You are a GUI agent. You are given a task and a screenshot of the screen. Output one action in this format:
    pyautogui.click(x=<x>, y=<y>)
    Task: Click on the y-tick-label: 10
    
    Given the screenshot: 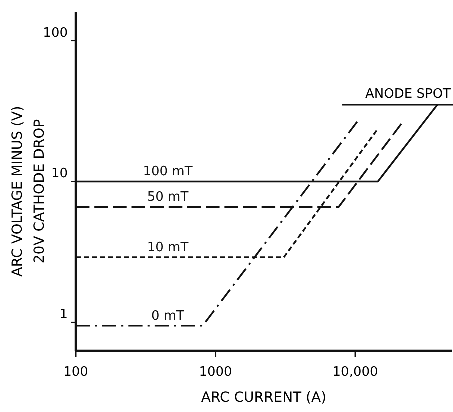 What is the action you would take?
    pyautogui.click(x=59, y=174)
    